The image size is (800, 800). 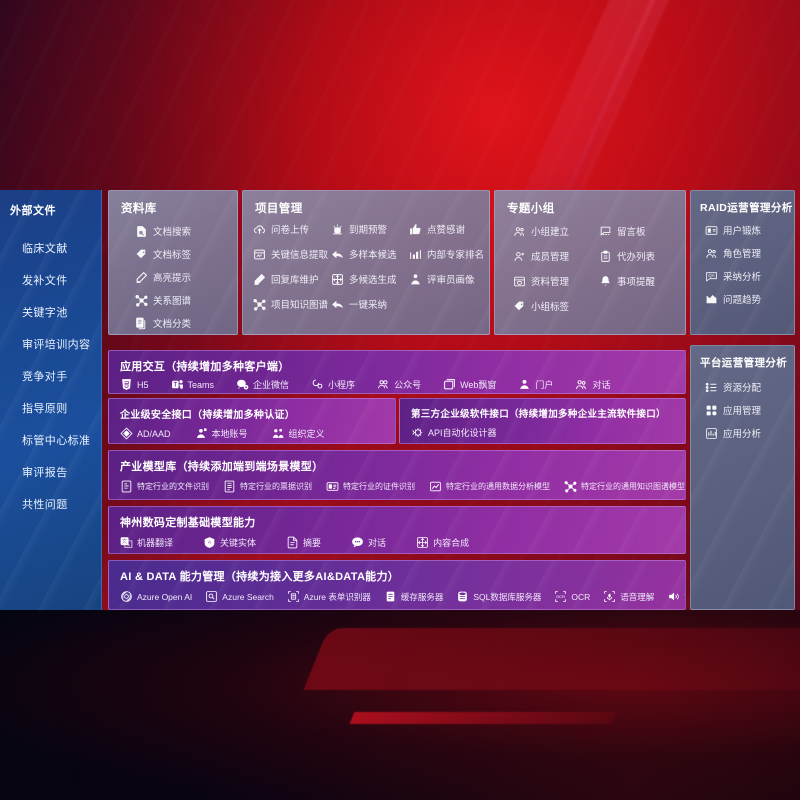 What do you see at coordinates (45, 505) in the screenshot?
I see `sidebar-item-common-issues: 共性问题` at bounding box center [45, 505].